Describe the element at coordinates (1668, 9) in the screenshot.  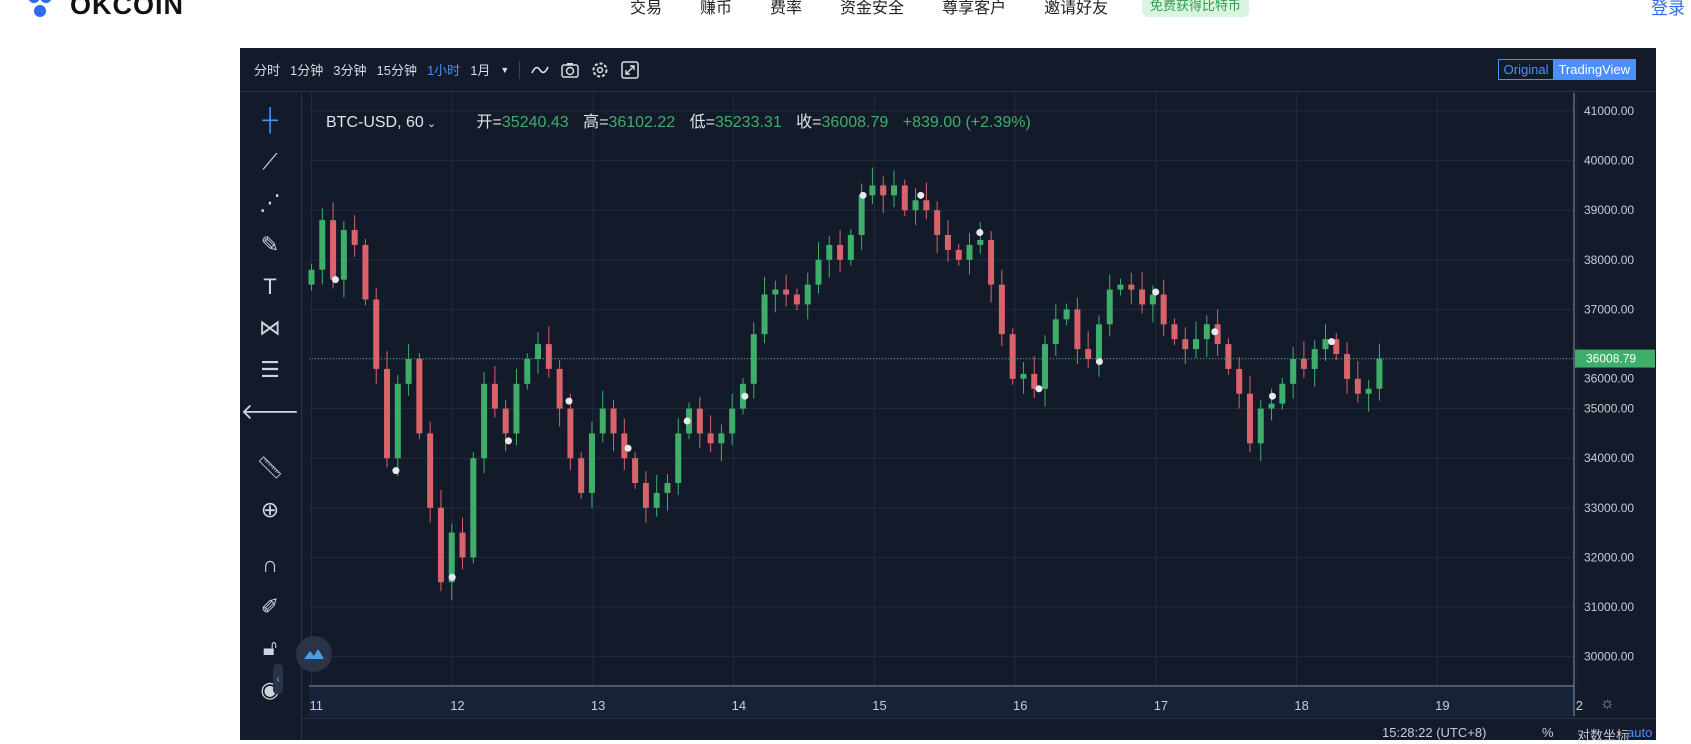
I see `login-link: 登录` at that location.